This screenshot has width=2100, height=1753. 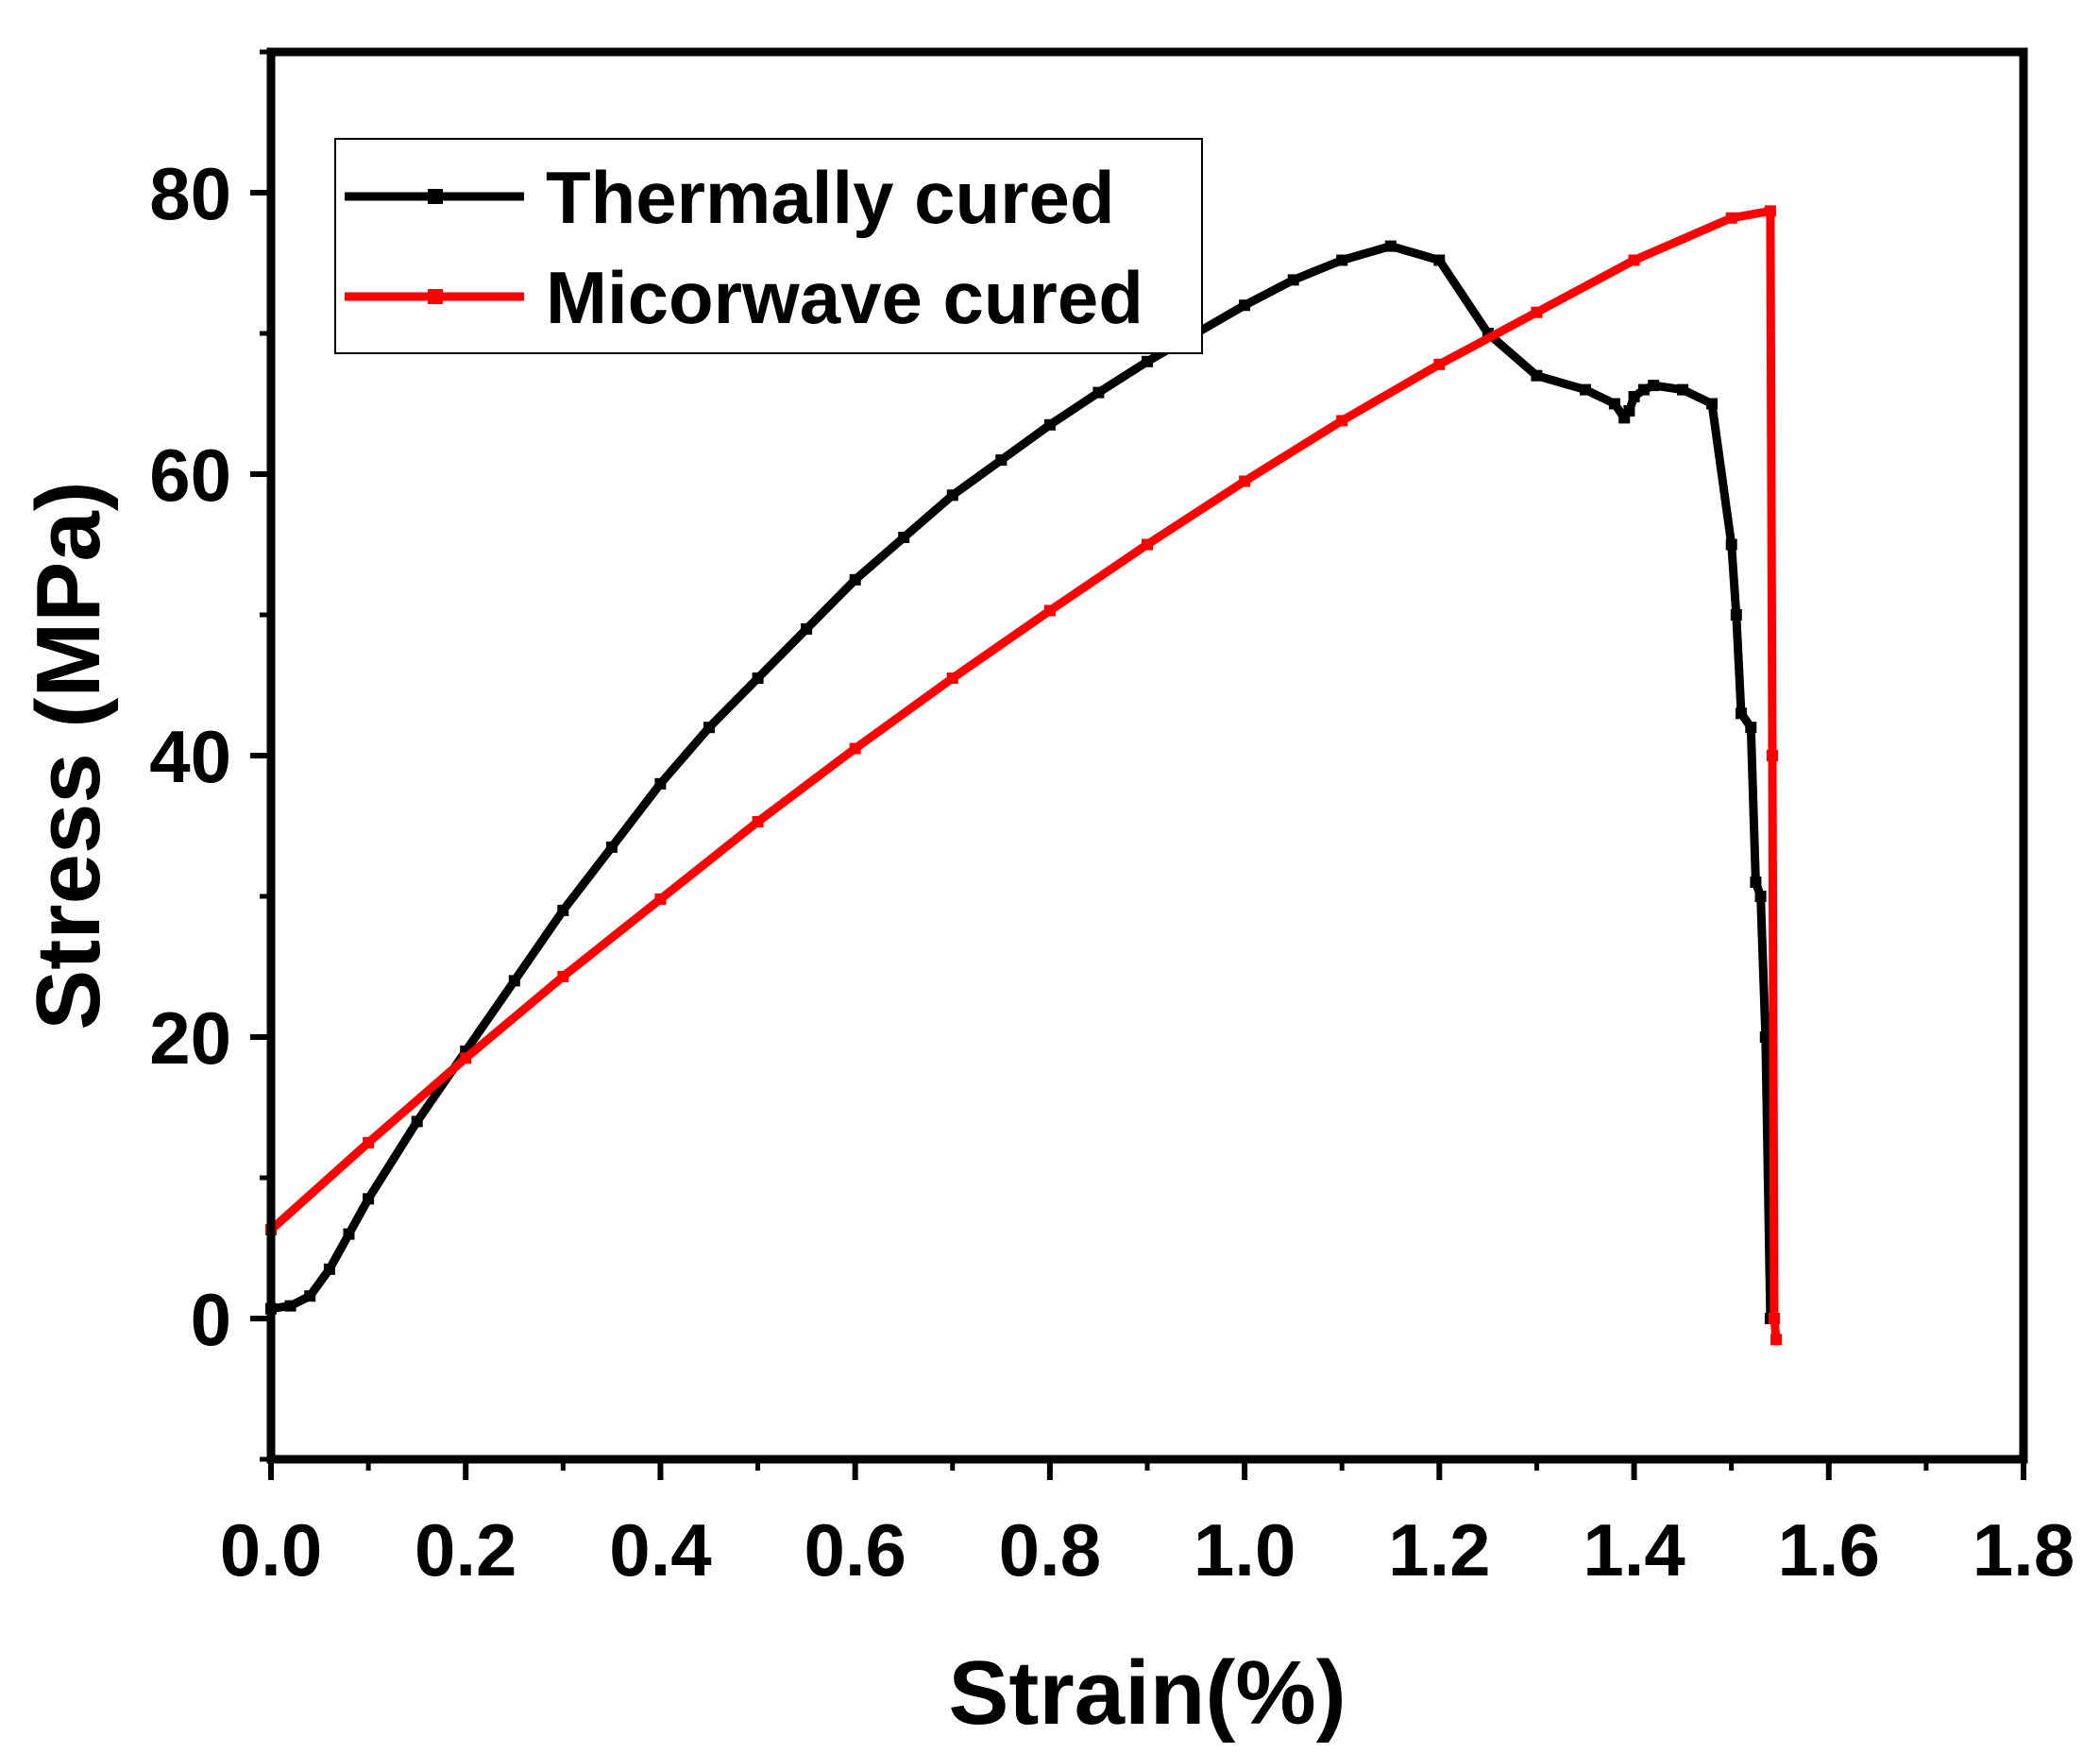 I want to click on x-tick-label: 1.2, so click(x=1439, y=1549).